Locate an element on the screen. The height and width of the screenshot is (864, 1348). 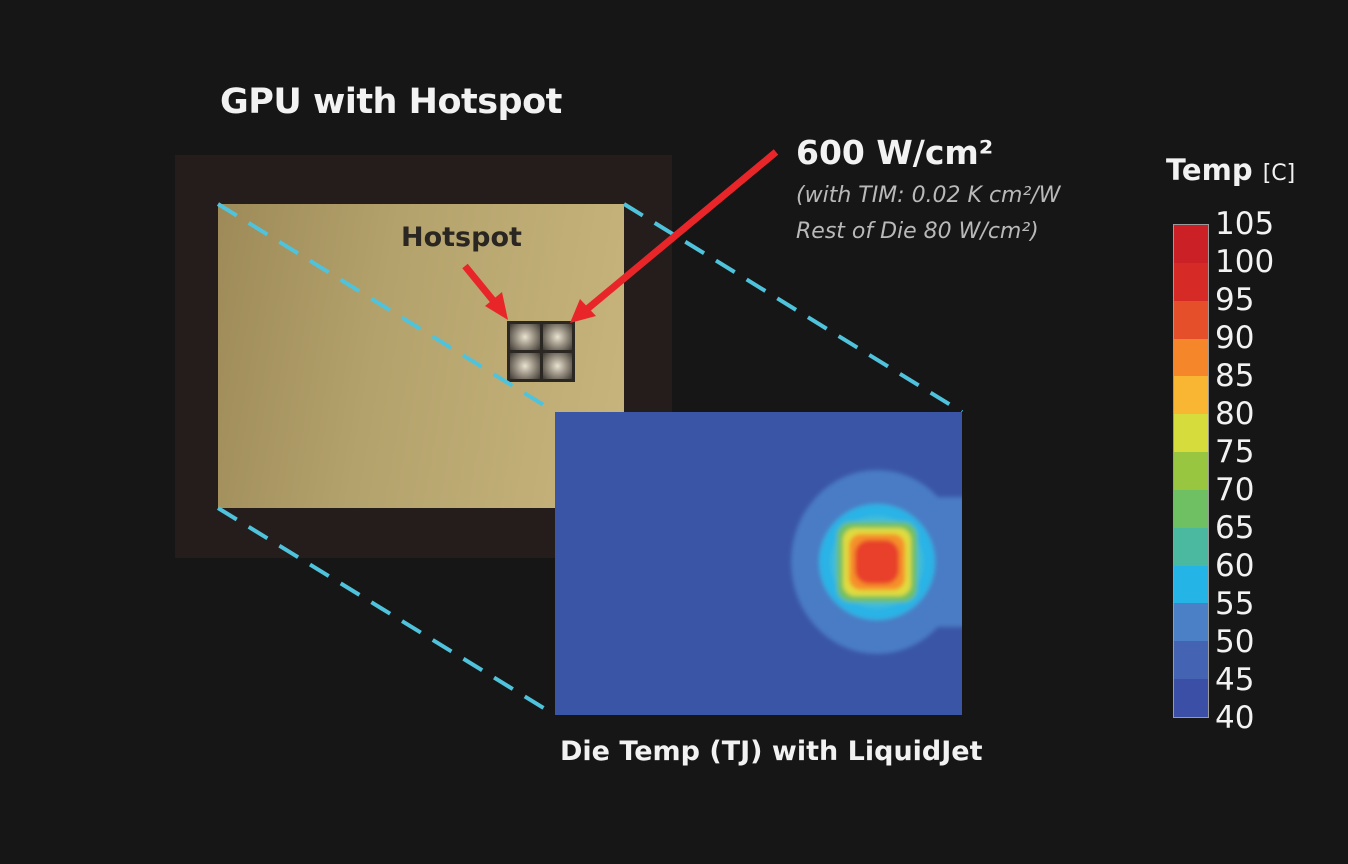
colorbar-tick-label: 100 is located at coordinates (1245, 262).